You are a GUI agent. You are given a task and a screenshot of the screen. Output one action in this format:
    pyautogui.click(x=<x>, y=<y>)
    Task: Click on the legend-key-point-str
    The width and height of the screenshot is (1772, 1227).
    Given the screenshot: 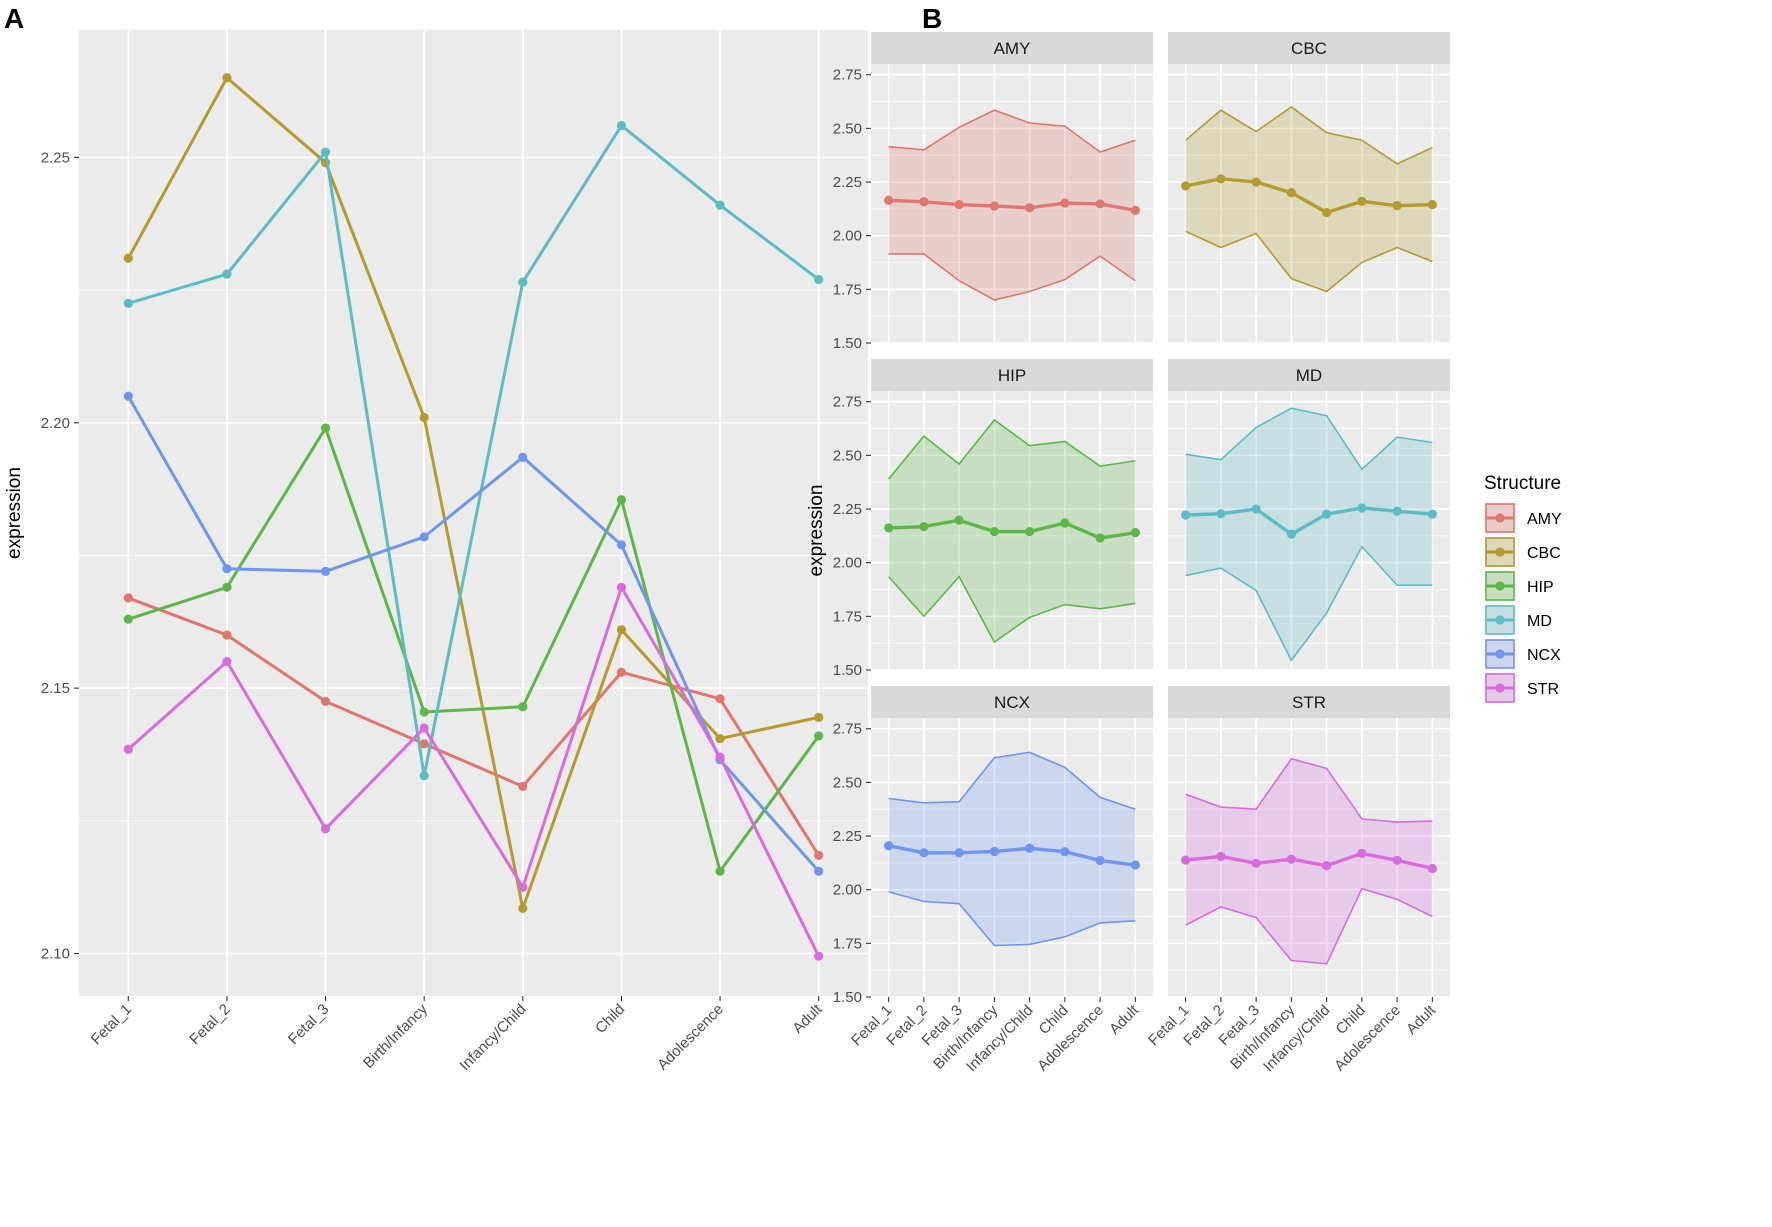 What is the action you would take?
    pyautogui.click(x=1500, y=688)
    